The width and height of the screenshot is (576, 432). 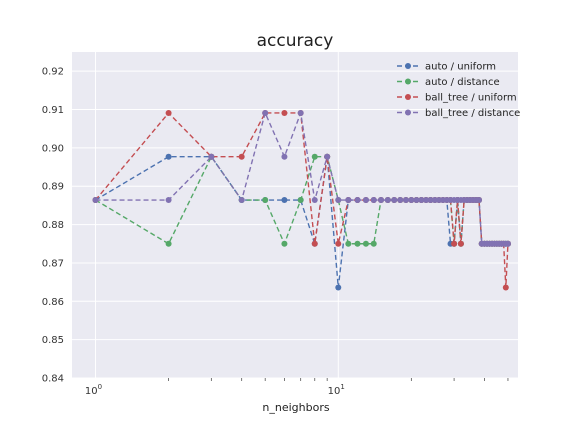 I want to click on legend-item: ball_tree / distance, so click(x=458, y=113).